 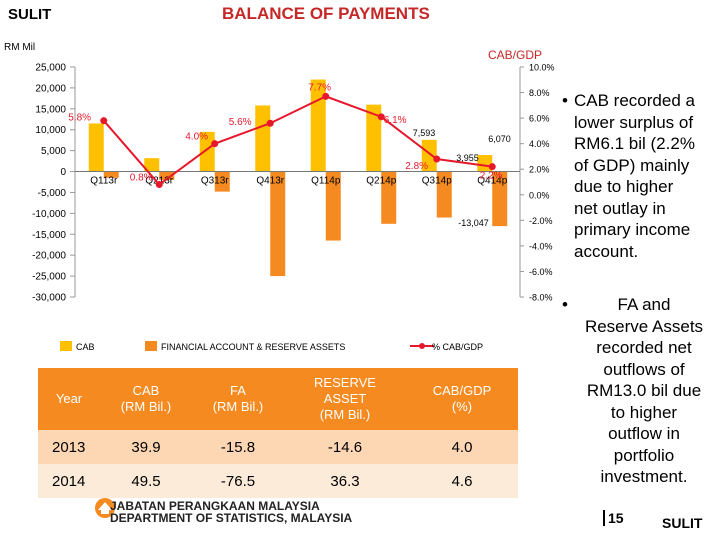 What do you see at coordinates (682, 523) in the screenshot?
I see `footer-sulit-label: SULIT` at bounding box center [682, 523].